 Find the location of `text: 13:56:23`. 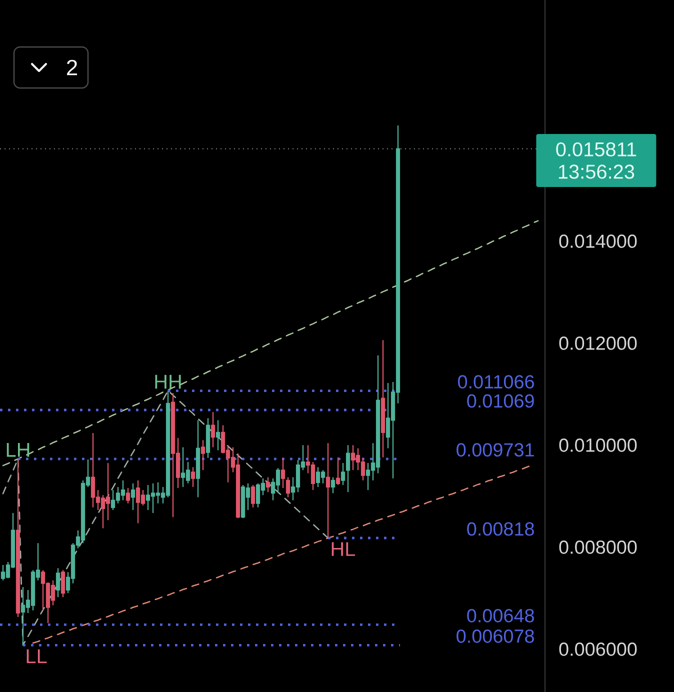

text: 13:56:23 is located at coordinates (596, 171).